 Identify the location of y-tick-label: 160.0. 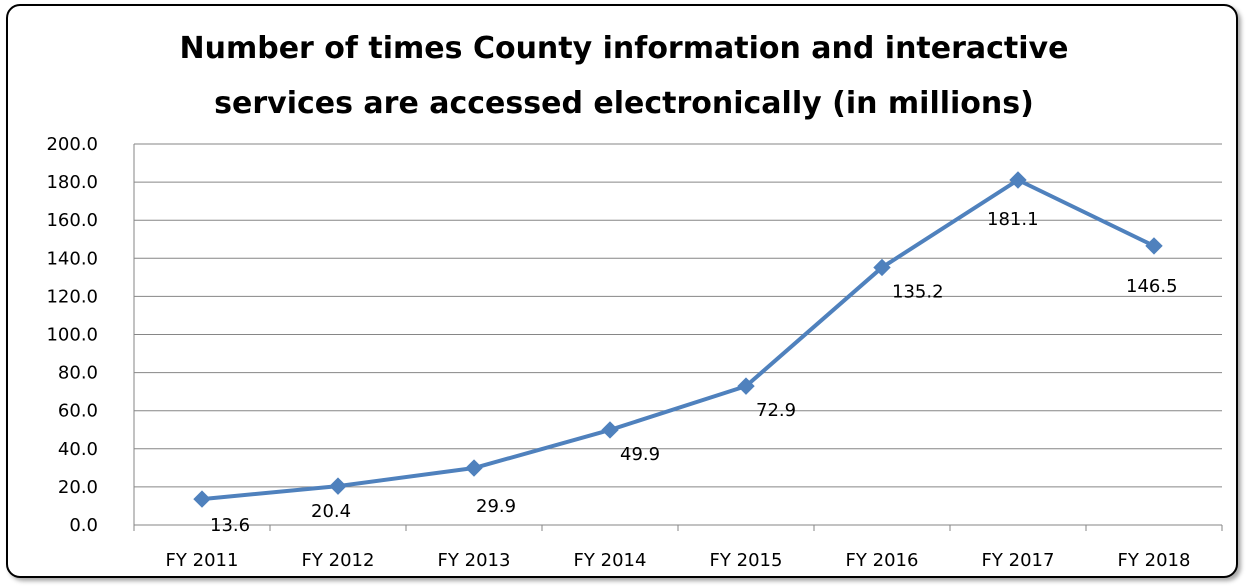
(72, 220).